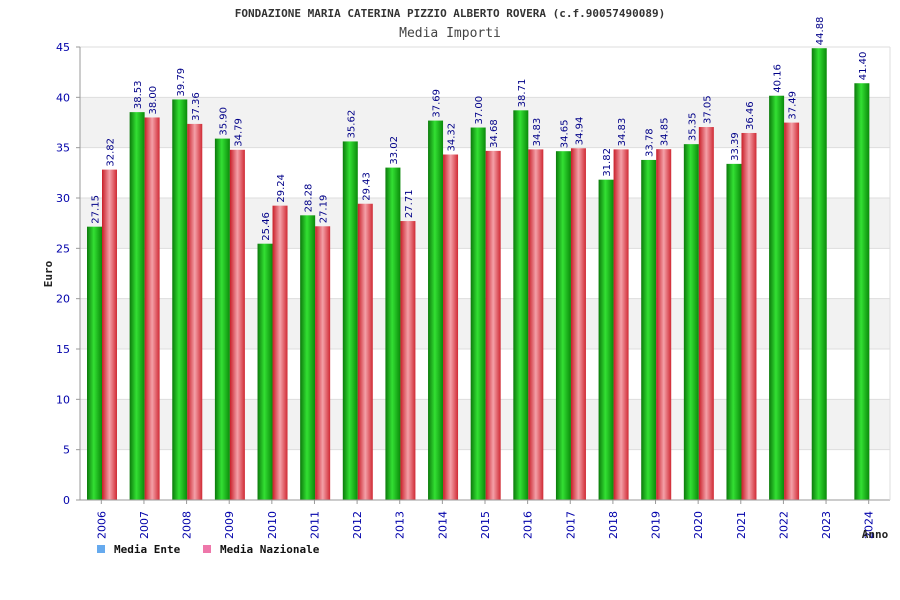 The image size is (900, 600). I want to click on bar-media-nazionale-2010, so click(280, 352).